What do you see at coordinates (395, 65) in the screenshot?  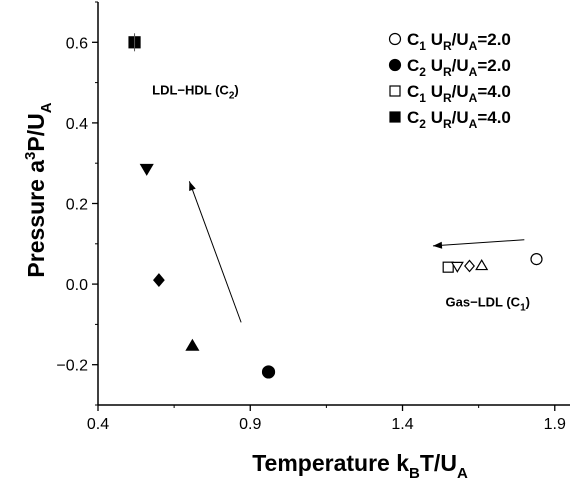 I see `legend-marker-filled-circle` at bounding box center [395, 65].